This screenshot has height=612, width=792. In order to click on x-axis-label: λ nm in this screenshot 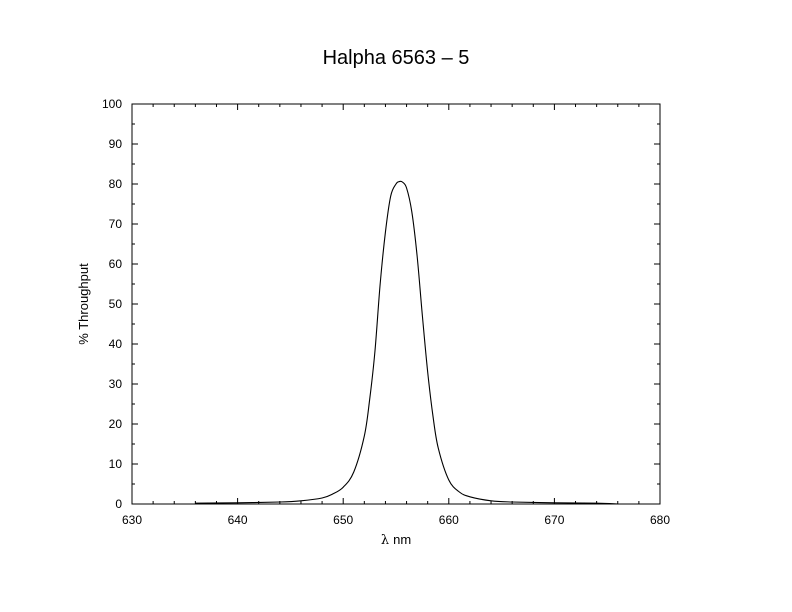, I will do `click(396, 540)`.